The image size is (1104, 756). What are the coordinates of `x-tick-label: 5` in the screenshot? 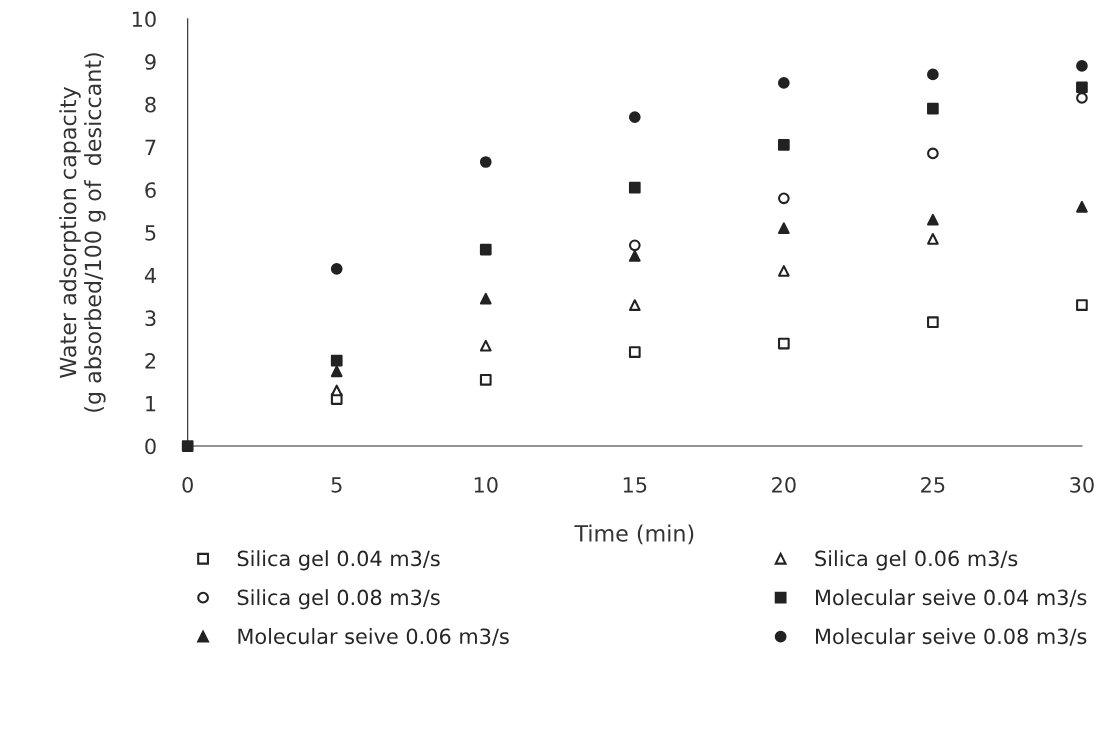 It's located at (336, 485).